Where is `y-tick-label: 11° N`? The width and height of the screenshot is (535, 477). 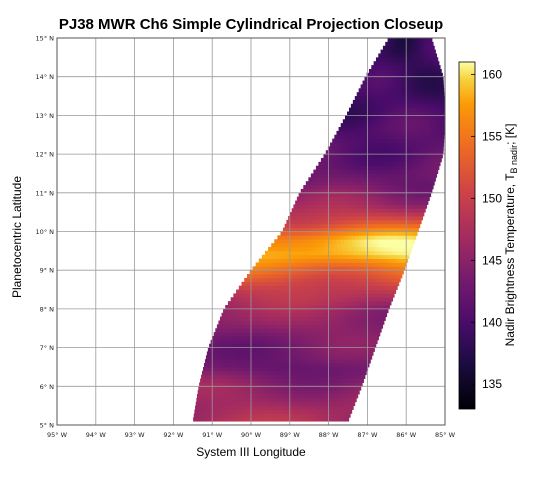
y-tick-label: 11° N is located at coordinates (45, 193).